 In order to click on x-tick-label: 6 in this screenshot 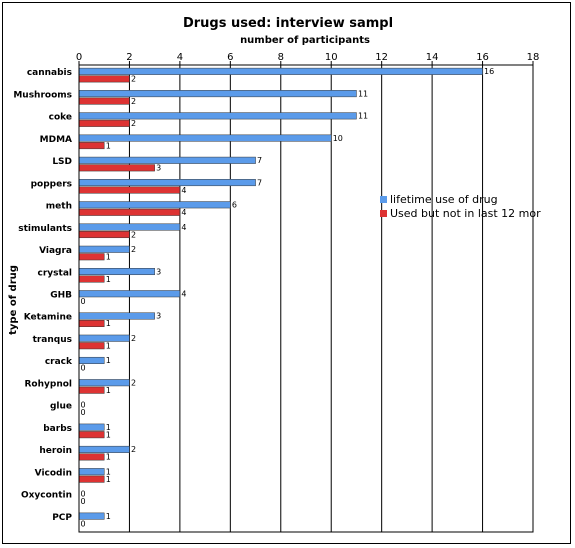, I will do `click(230, 57)`.